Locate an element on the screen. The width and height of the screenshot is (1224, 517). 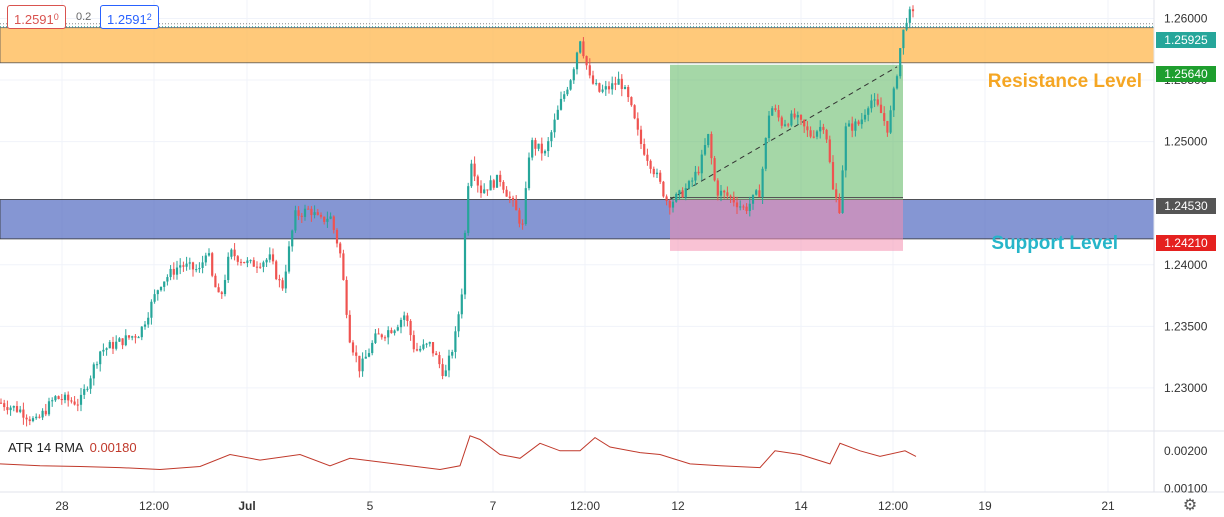
time-tick-label: 28 is located at coordinates (62, 506).